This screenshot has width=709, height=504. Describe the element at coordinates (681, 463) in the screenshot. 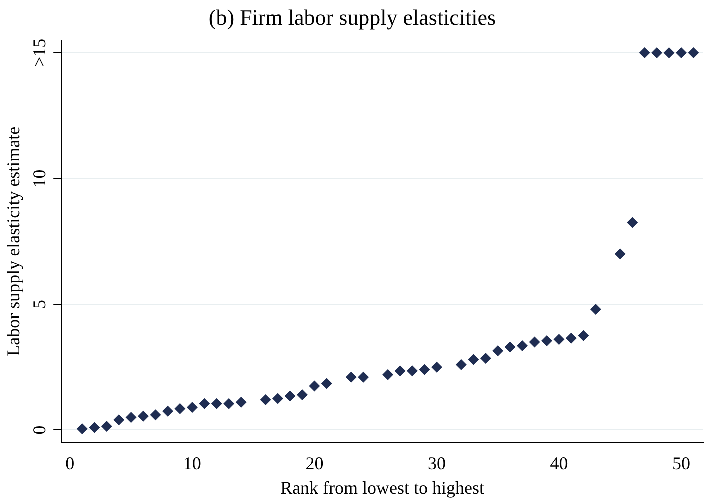

I see `x-tick-label: 50` at that location.